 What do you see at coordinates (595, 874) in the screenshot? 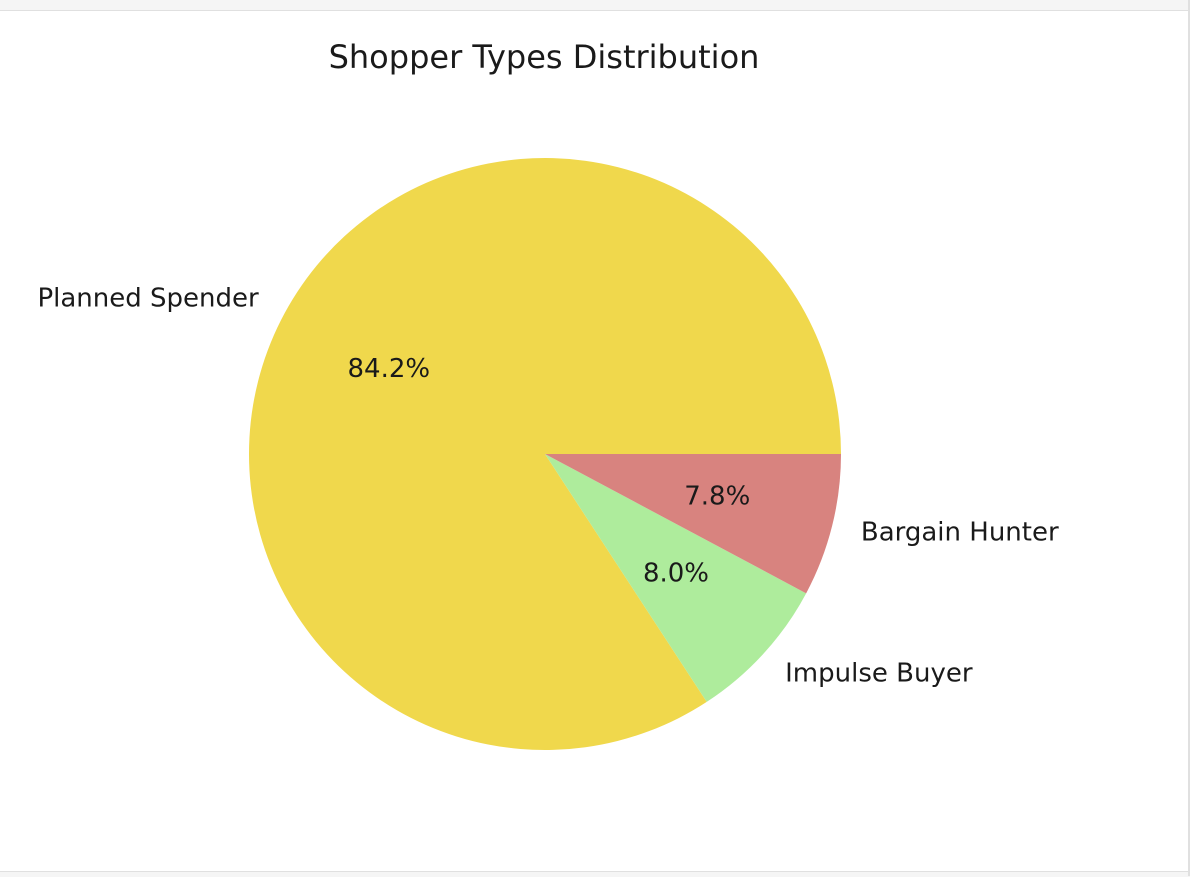
I see `frame-bottom-border` at bounding box center [595, 874].